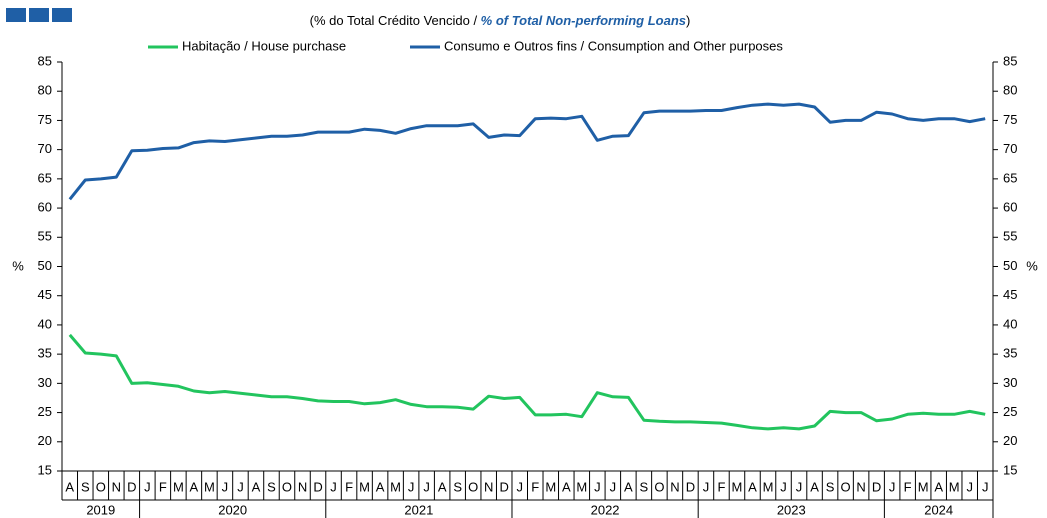  What do you see at coordinates (45, 148) in the screenshot?
I see `y-tick-label: 70` at bounding box center [45, 148].